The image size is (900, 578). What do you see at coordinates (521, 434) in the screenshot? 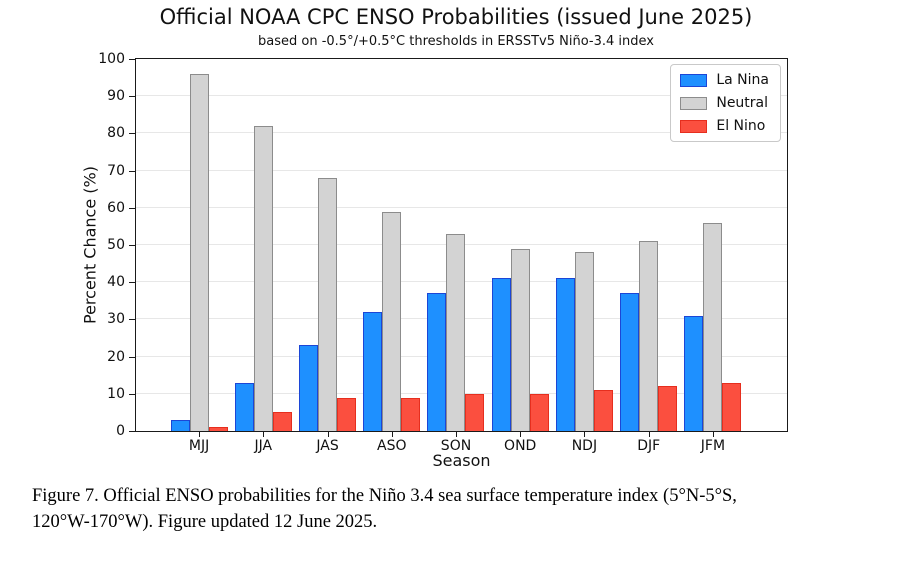
I see `x-tickmark-OND` at bounding box center [521, 434].